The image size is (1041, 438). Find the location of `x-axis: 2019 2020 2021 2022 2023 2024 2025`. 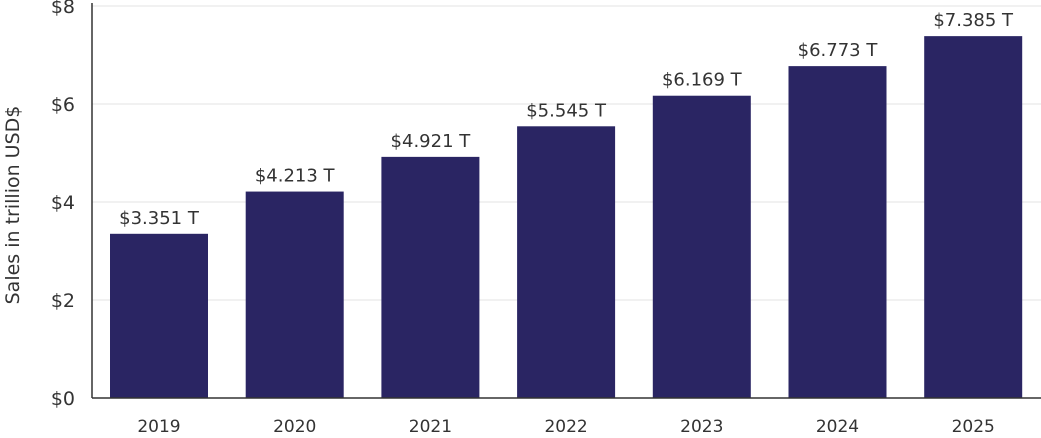

x-axis: 2019 2020 2021 2022 2023 2024 2025 is located at coordinates (566, 417).